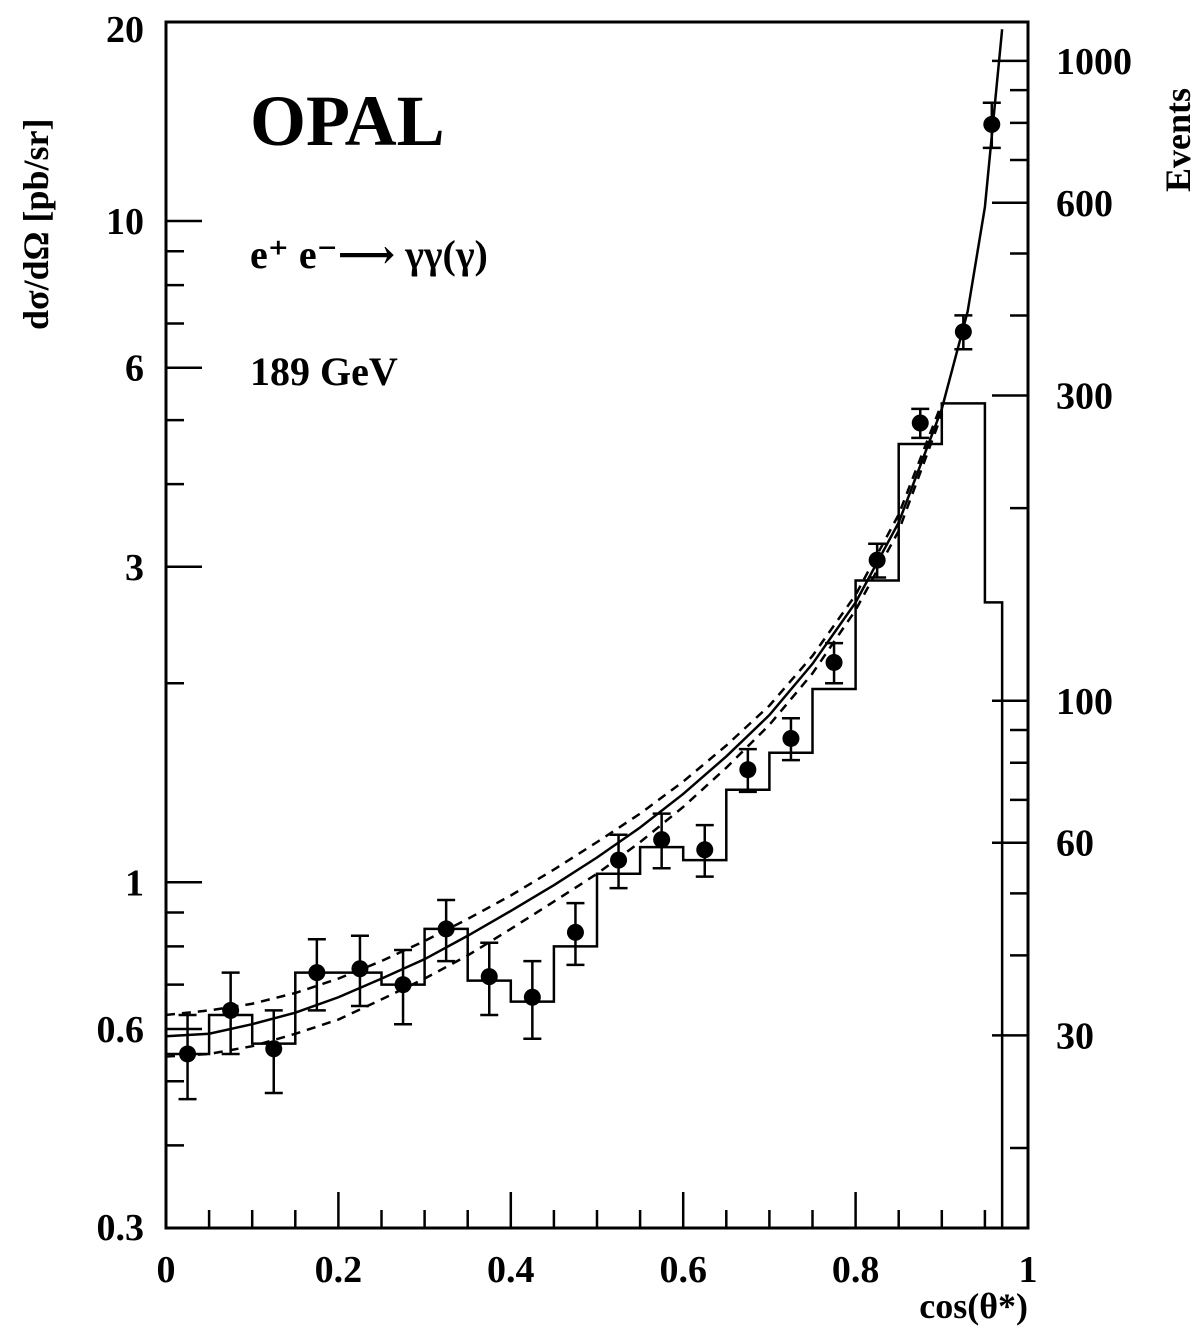 The image size is (1202, 1332). Describe the element at coordinates (134, 883) in the screenshot. I see `y-tick-label: 1` at that location.